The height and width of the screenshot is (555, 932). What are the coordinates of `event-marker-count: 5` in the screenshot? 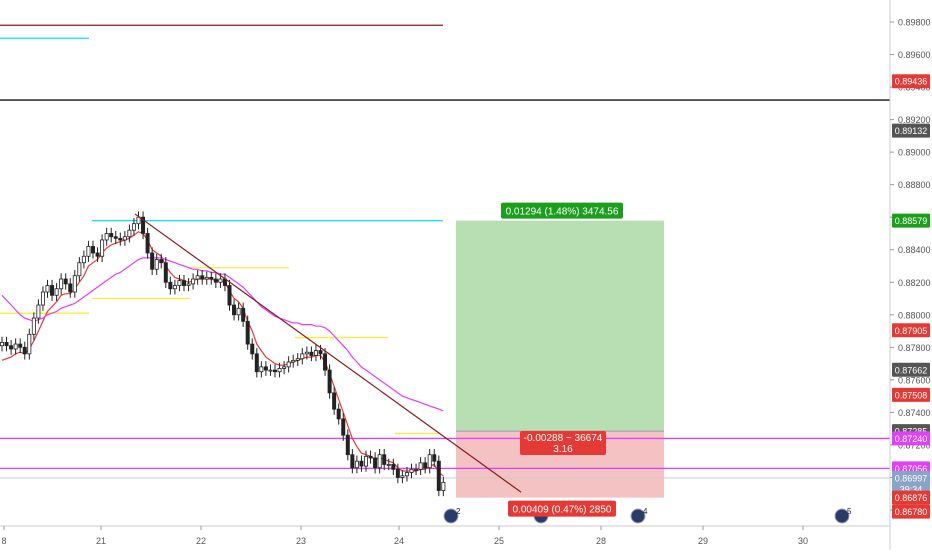 It's located at (849, 511).